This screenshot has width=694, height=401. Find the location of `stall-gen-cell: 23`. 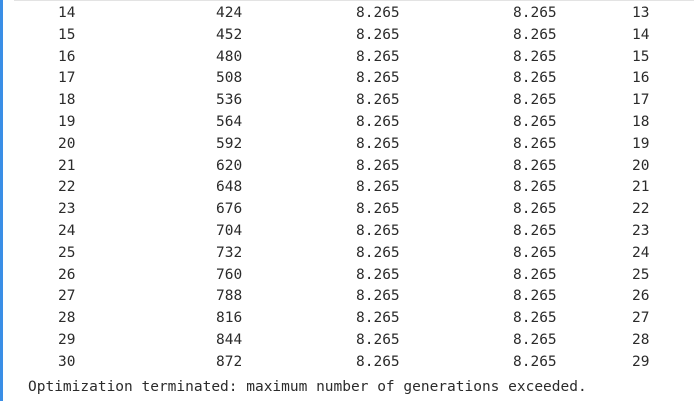

stall-gen-cell: 23 is located at coordinates (641, 230).